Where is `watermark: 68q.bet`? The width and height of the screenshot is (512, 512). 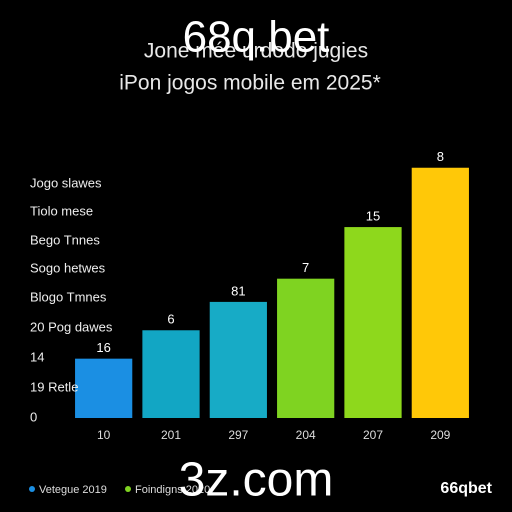
watermark: 68q.bet is located at coordinates (256, 37).